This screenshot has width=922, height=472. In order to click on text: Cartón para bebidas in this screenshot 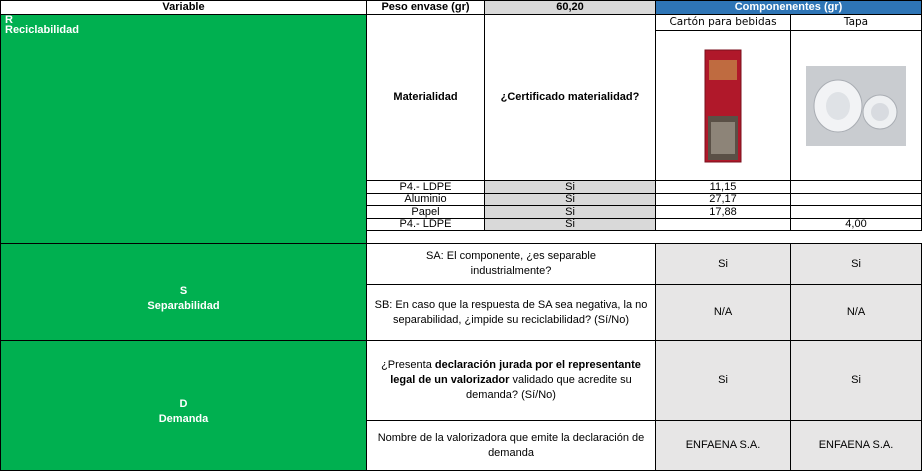, I will do `click(723, 22)`.